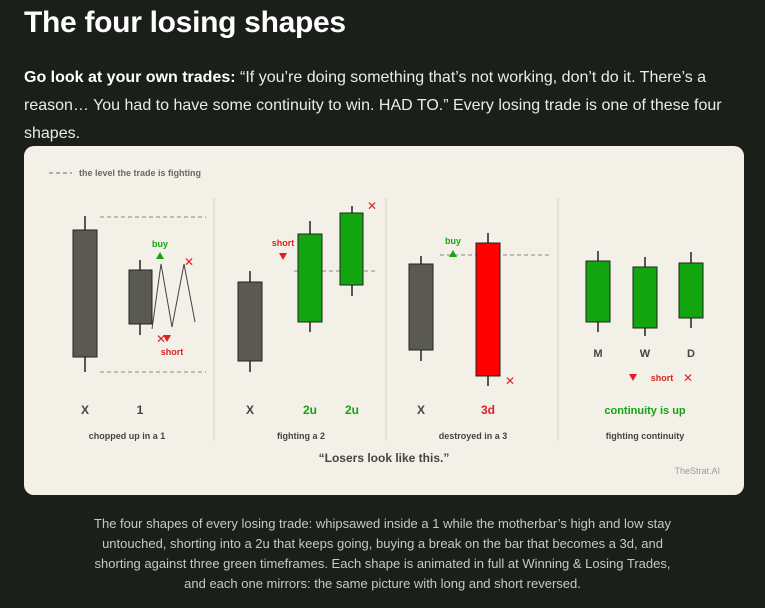 The image size is (765, 608). I want to click on legend-text: the level the trade is fighting, so click(140, 173).